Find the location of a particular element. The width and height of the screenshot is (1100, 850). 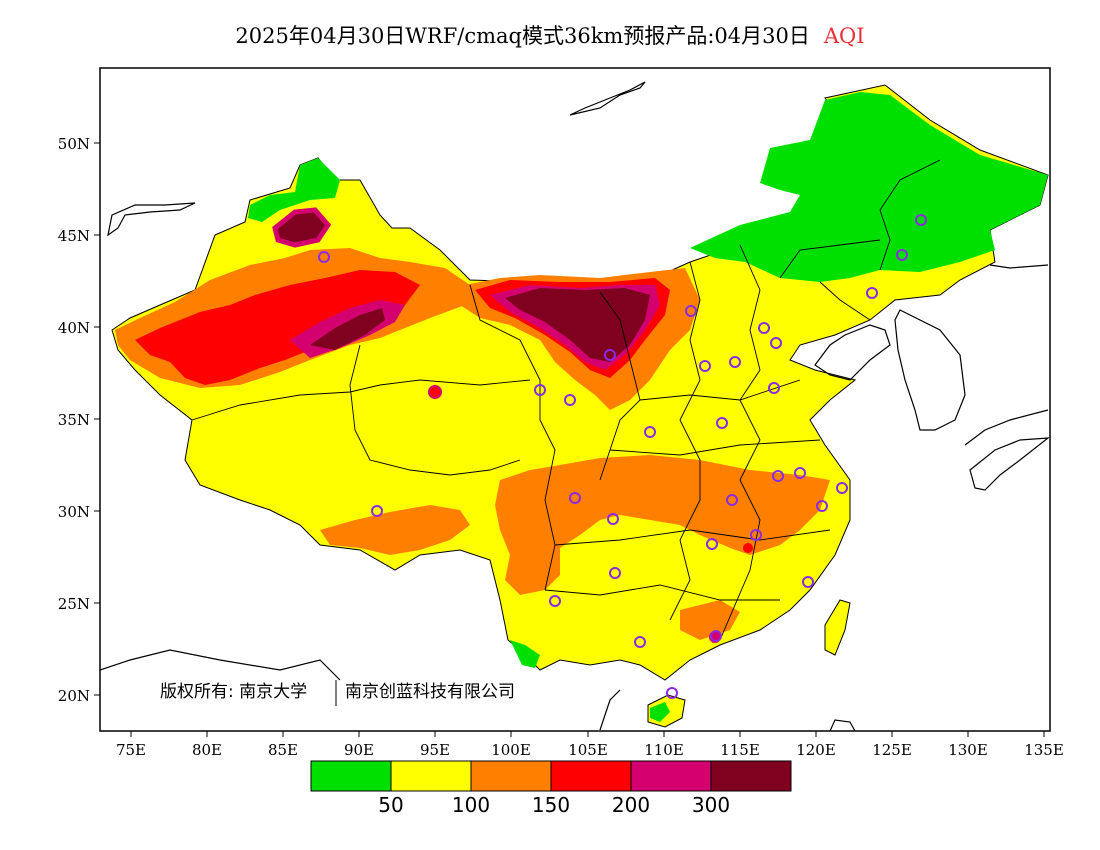

colorbar-label: 100 is located at coordinates (471, 805).